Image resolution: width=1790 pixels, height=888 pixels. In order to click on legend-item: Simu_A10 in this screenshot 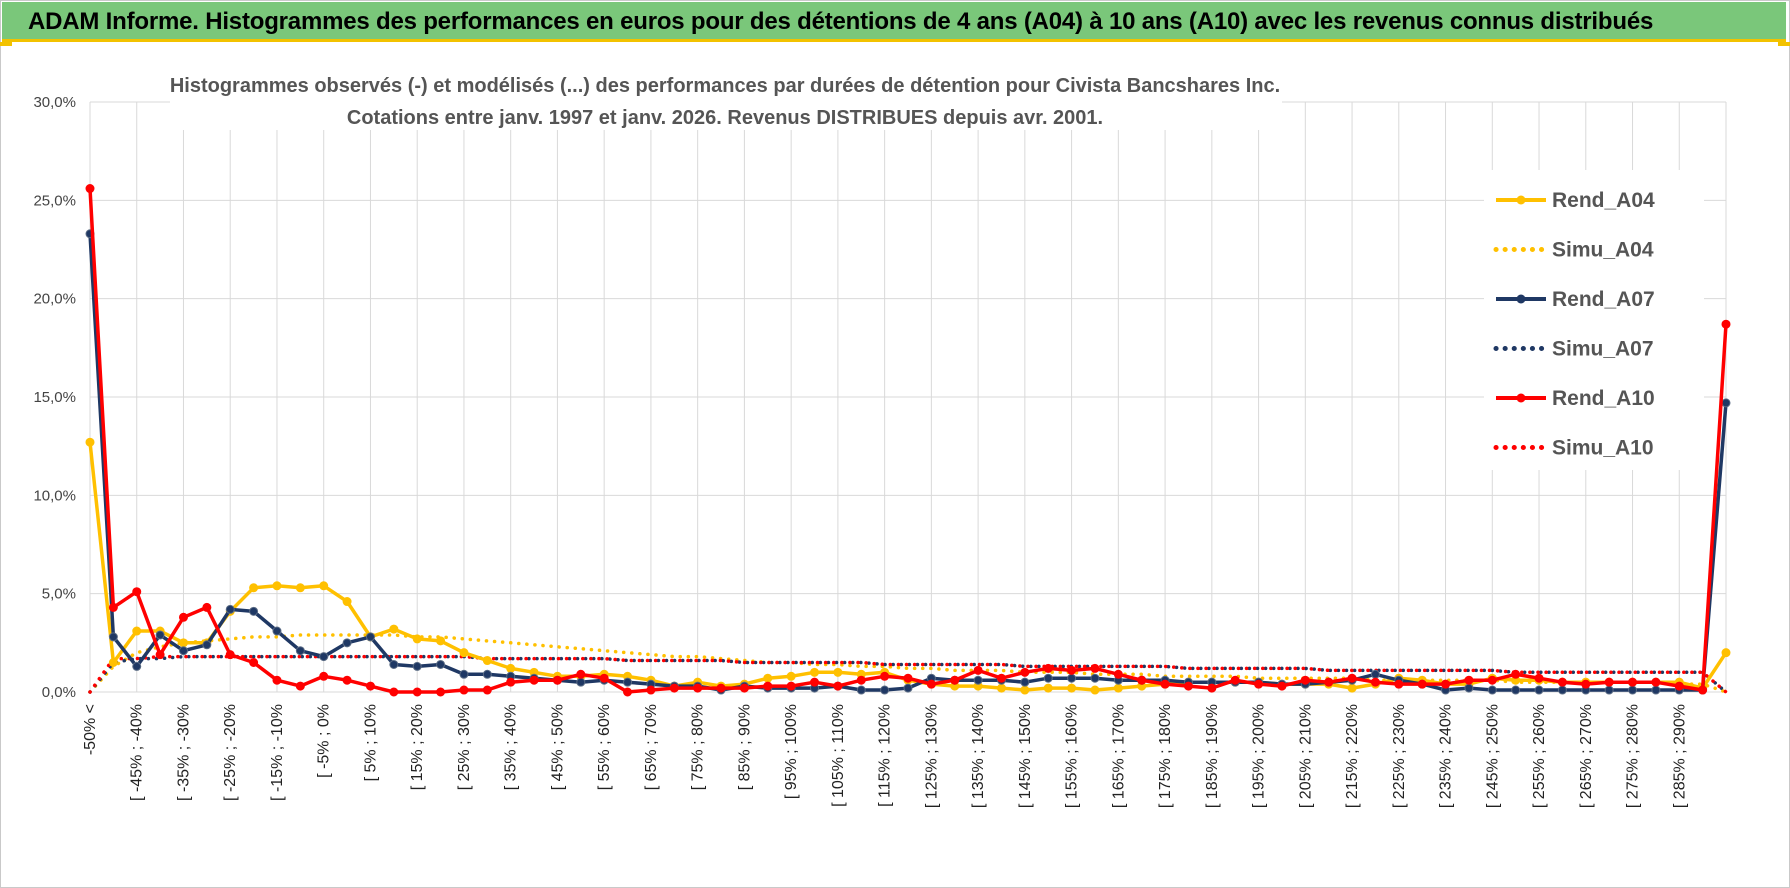, I will do `click(1573, 448)`.